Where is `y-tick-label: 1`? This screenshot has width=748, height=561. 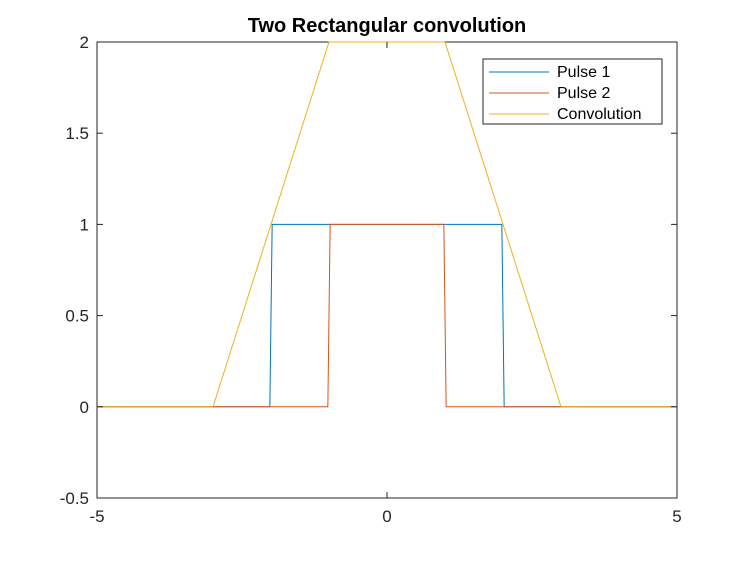 y-tick-label: 1 is located at coordinates (84, 224).